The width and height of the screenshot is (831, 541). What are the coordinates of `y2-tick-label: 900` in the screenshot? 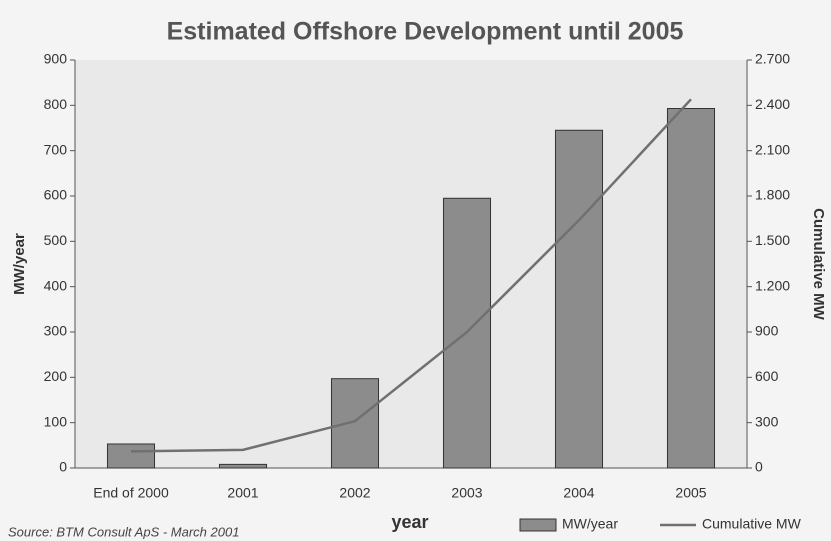 It's located at (767, 331).